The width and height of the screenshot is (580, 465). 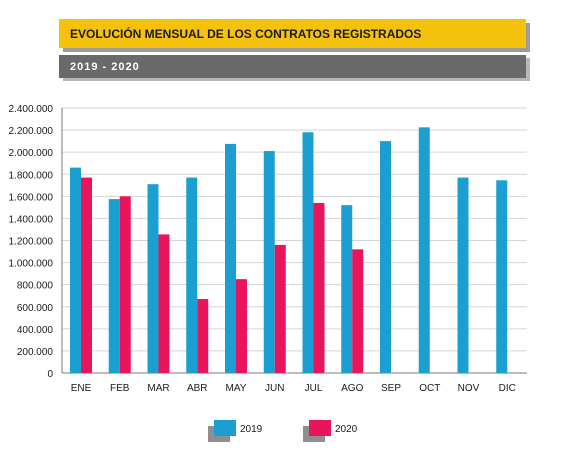 I want to click on legend-item-2020: 2020, so click(x=330, y=431).